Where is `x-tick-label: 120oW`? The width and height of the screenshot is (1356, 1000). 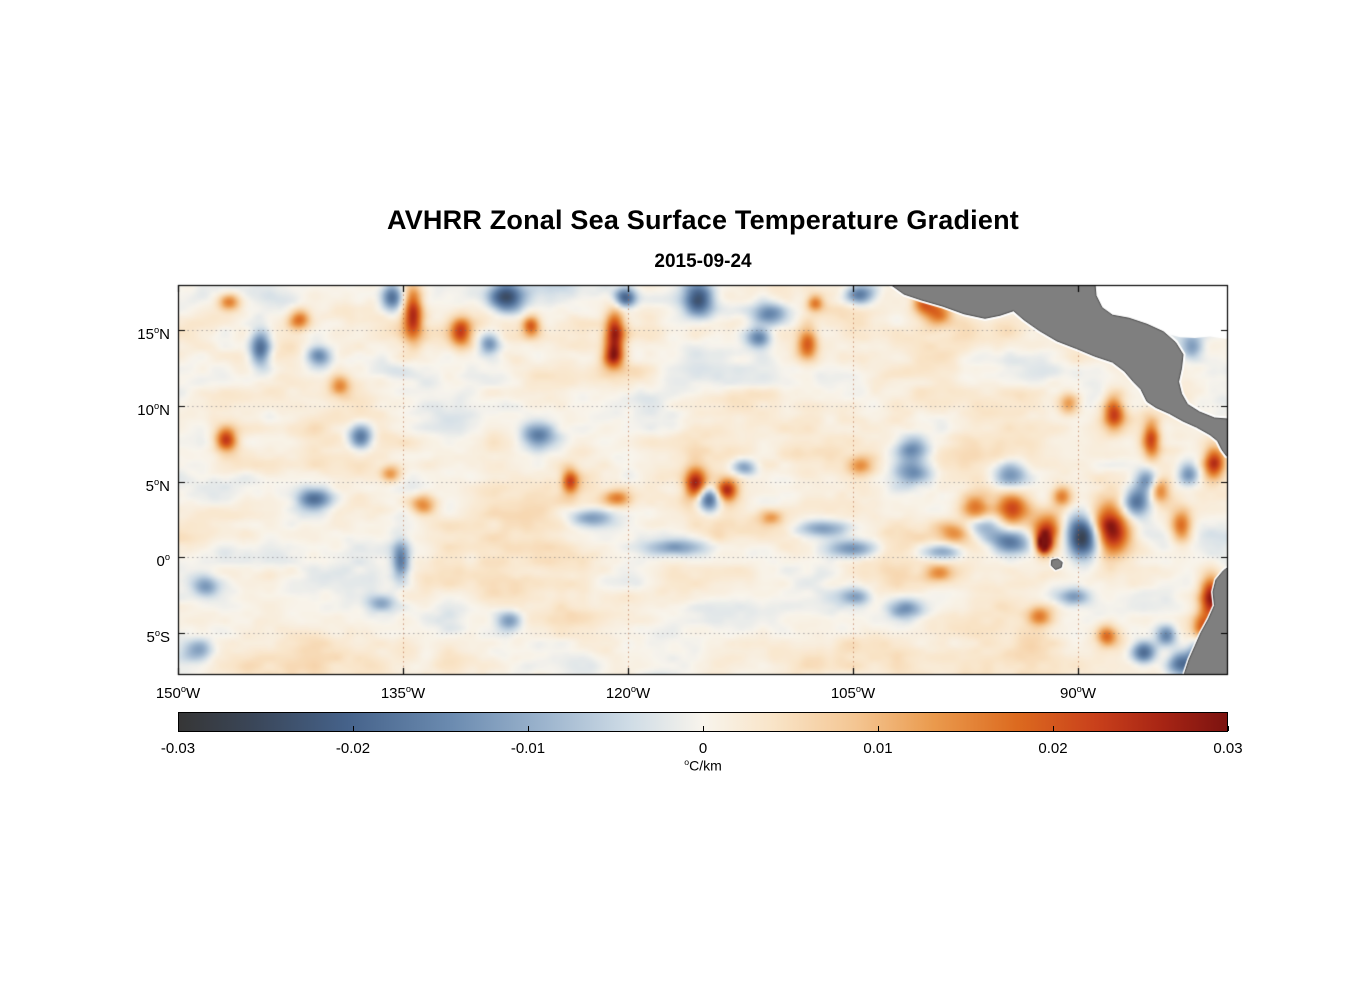
x-tick-label: 120oW is located at coordinates (628, 693).